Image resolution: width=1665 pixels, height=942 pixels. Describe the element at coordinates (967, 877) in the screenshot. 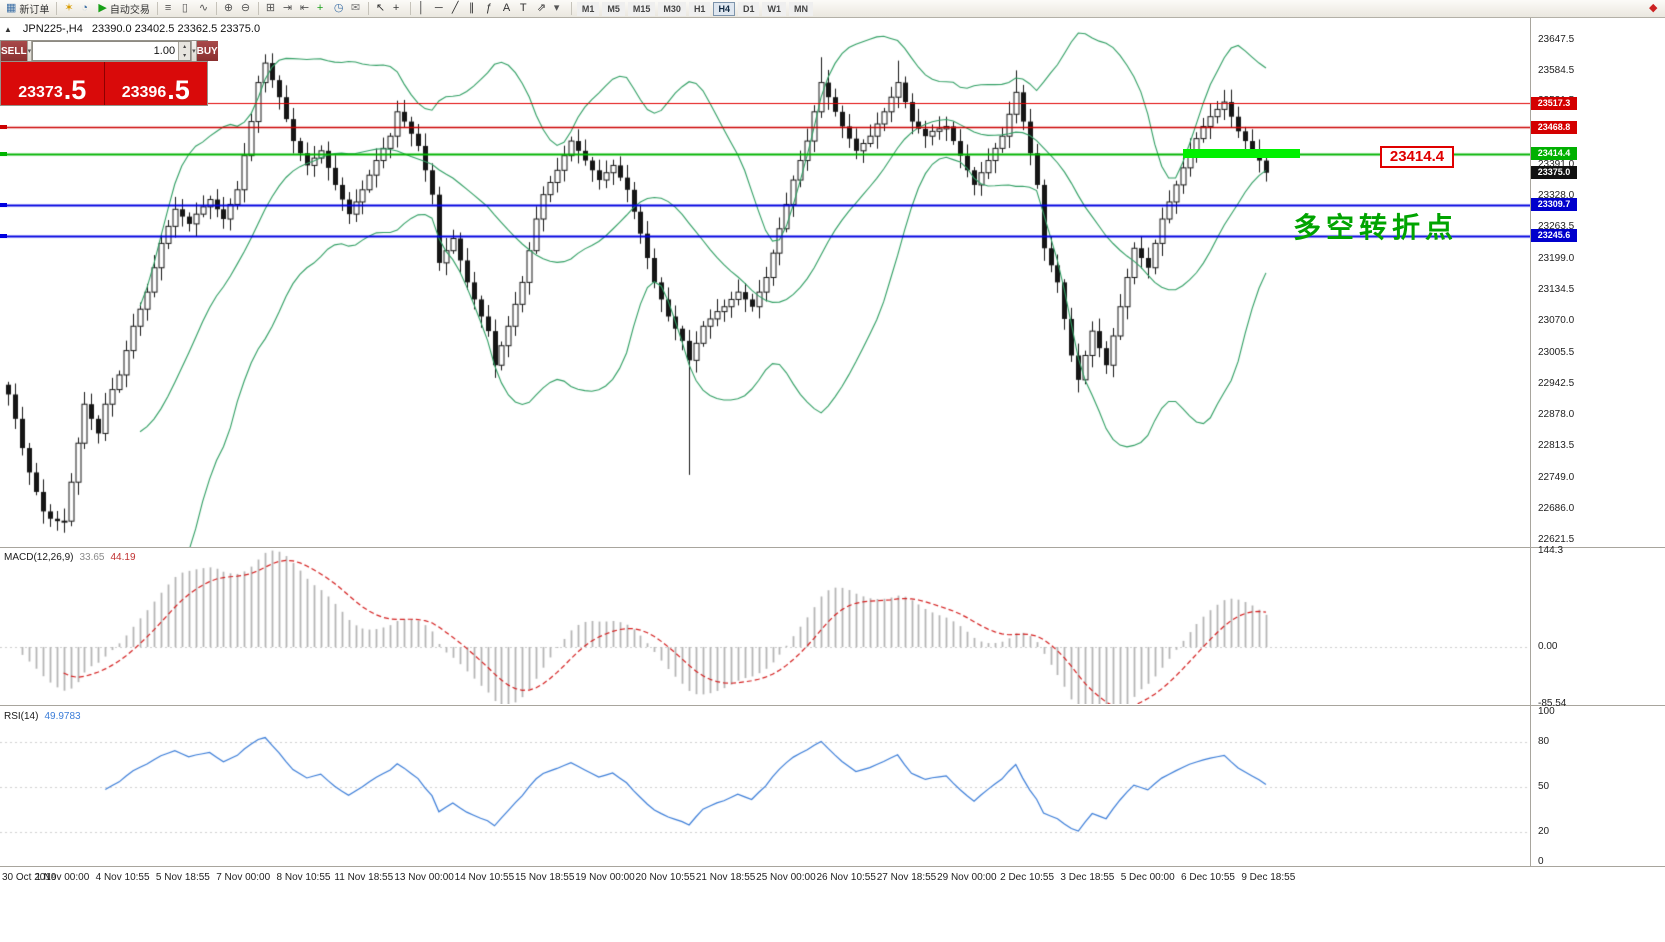

I see `time-tick-label: 29 Nov 00:00` at that location.